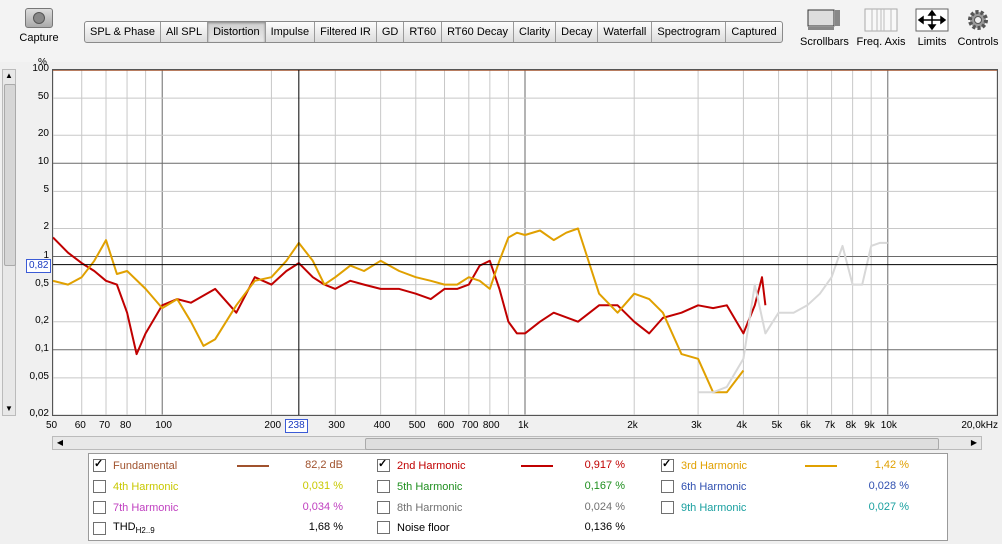 Image resolution: width=1002 pixels, height=544 pixels. What do you see at coordinates (423, 32) in the screenshot?
I see `tab-rt60: RT60` at bounding box center [423, 32].